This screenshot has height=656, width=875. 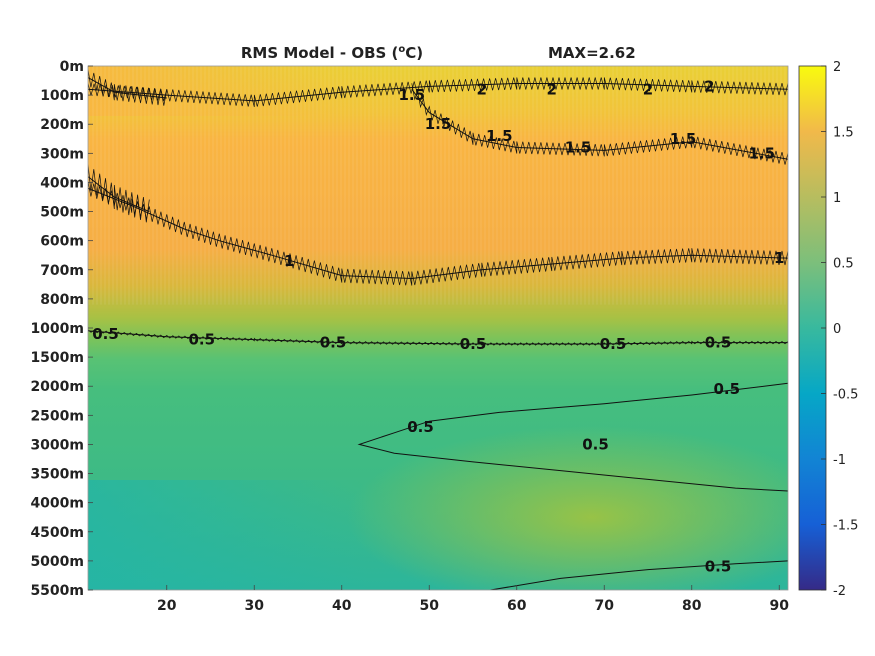 I want to click on x-tick-label: 90, so click(x=780, y=606).